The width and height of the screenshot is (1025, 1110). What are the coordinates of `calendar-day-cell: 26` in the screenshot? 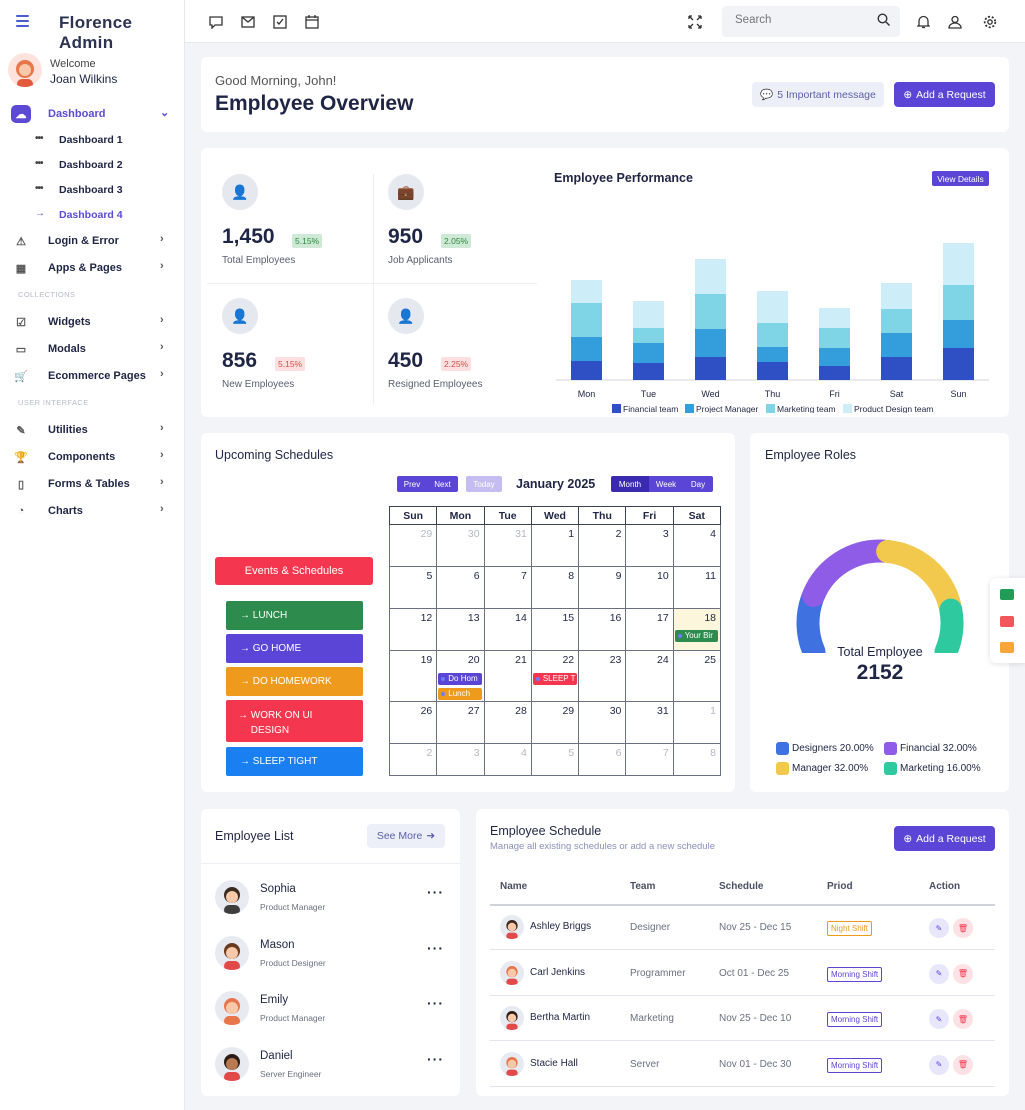 It's located at (413, 722).